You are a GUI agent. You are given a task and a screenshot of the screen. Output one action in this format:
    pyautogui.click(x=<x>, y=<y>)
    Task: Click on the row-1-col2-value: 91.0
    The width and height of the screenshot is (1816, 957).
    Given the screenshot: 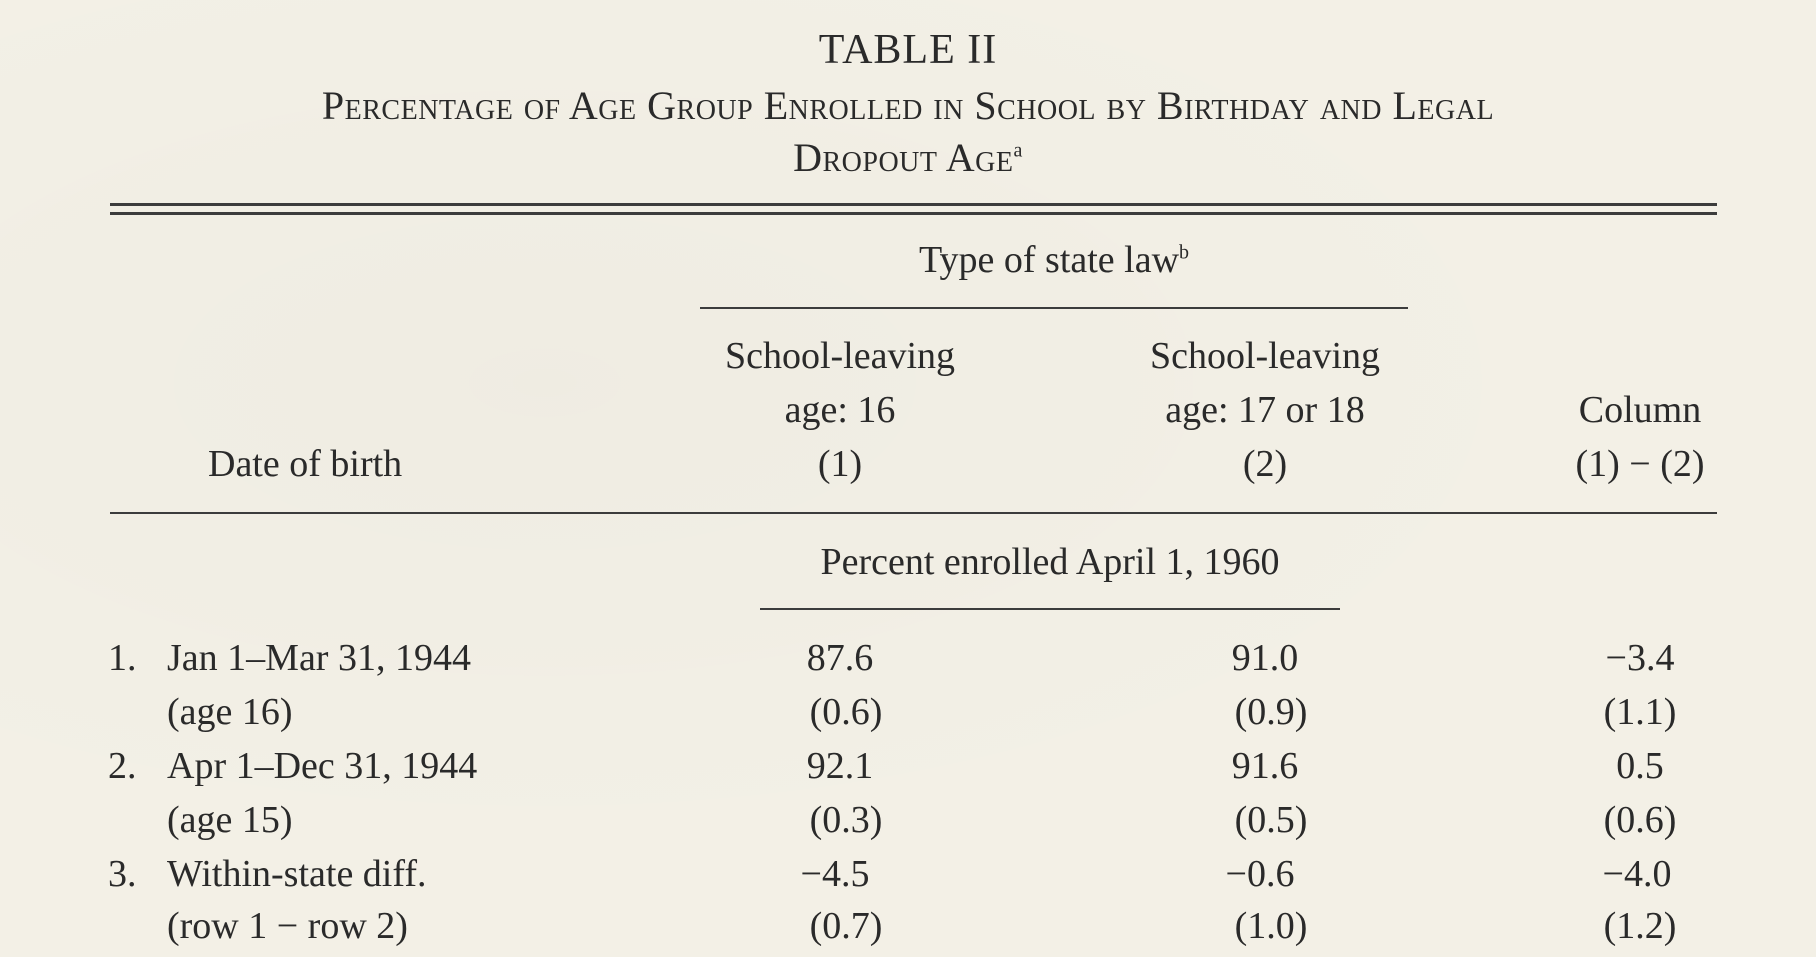 What is the action you would take?
    pyautogui.click(x=1265, y=658)
    